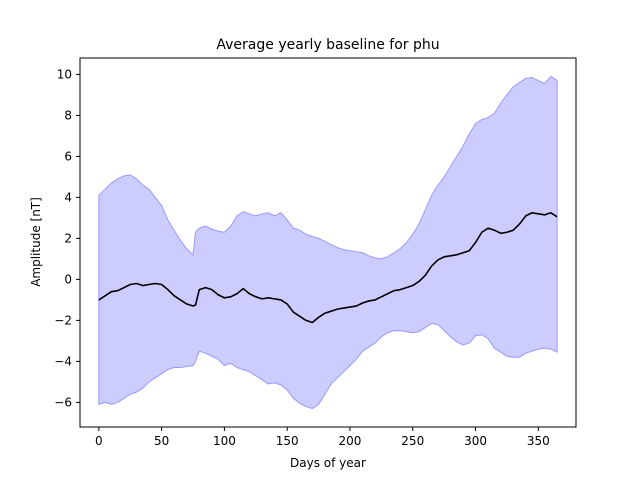  Describe the element at coordinates (322, 437) in the screenshot. I see `x-axis: 0 50 100 150 200 250 300 350` at that location.